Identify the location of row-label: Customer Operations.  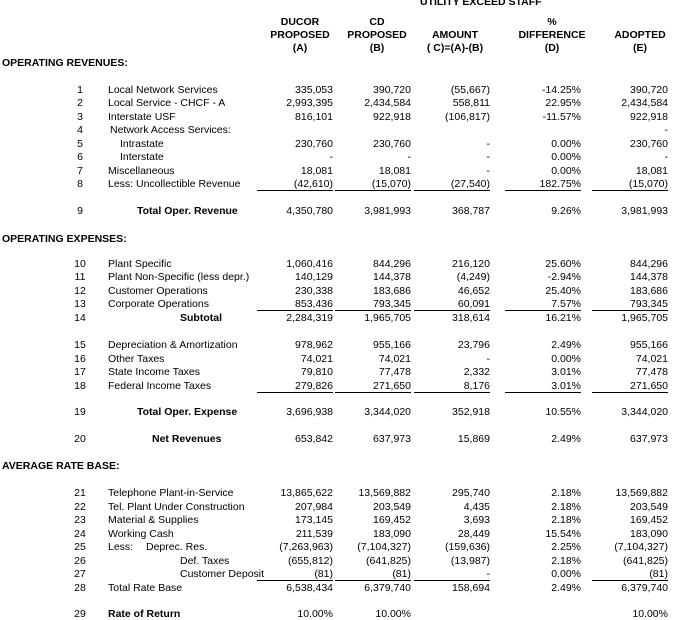
(158, 291).